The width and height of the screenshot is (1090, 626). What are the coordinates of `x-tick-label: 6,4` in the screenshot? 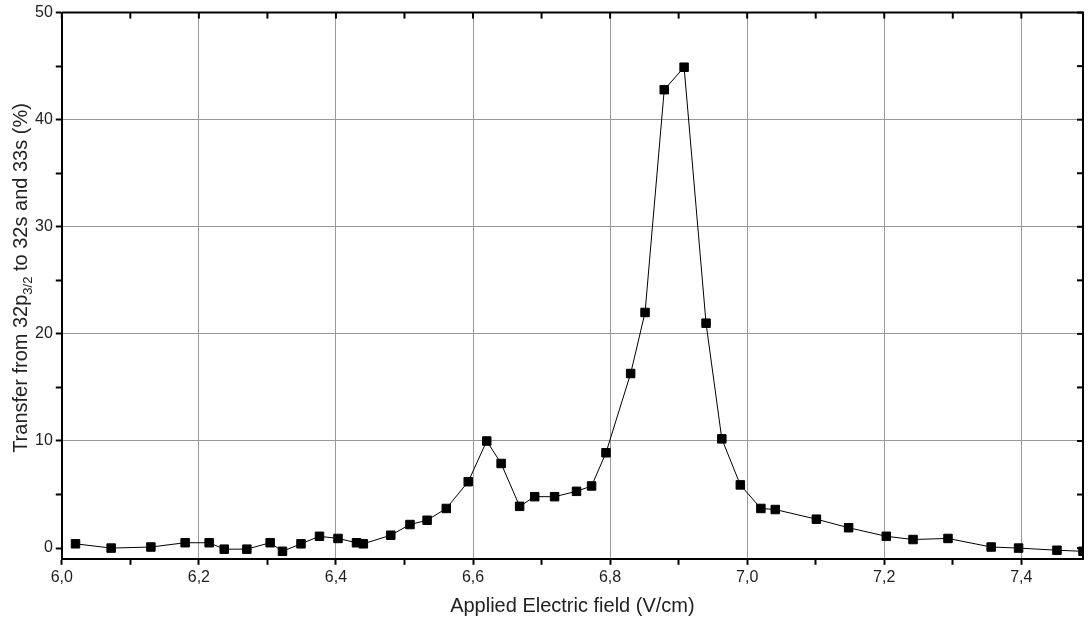 It's located at (336, 576).